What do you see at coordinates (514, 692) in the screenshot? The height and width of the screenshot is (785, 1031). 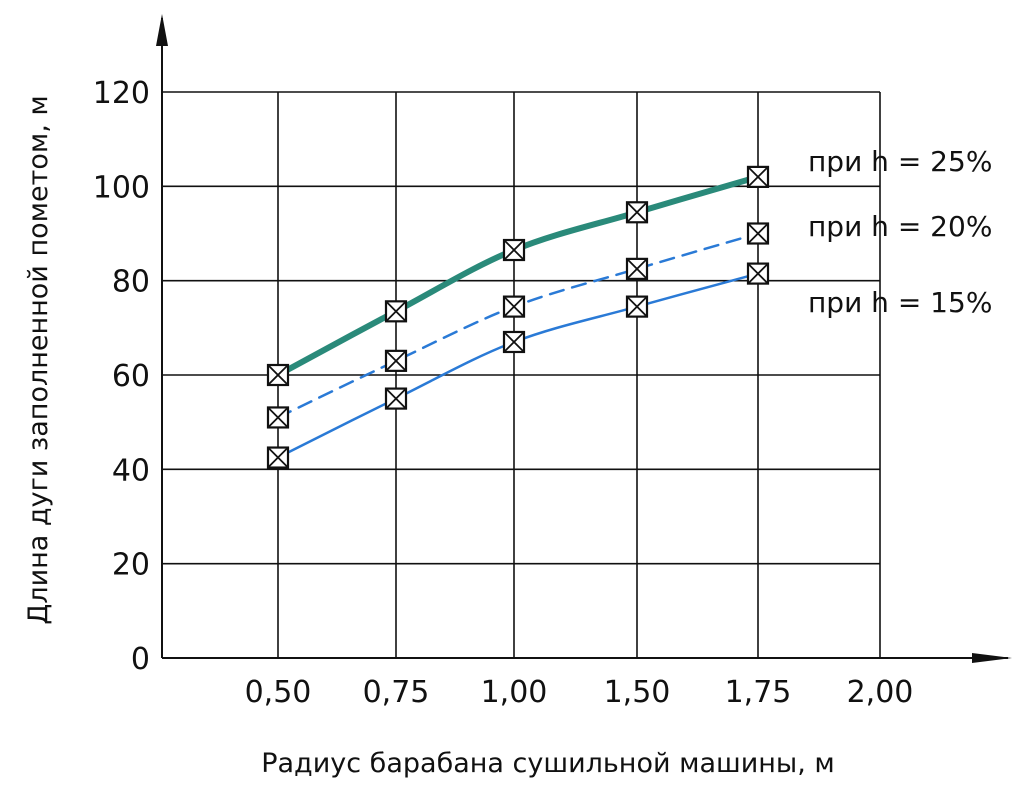 I see `x-tick-label: 1,00` at bounding box center [514, 692].